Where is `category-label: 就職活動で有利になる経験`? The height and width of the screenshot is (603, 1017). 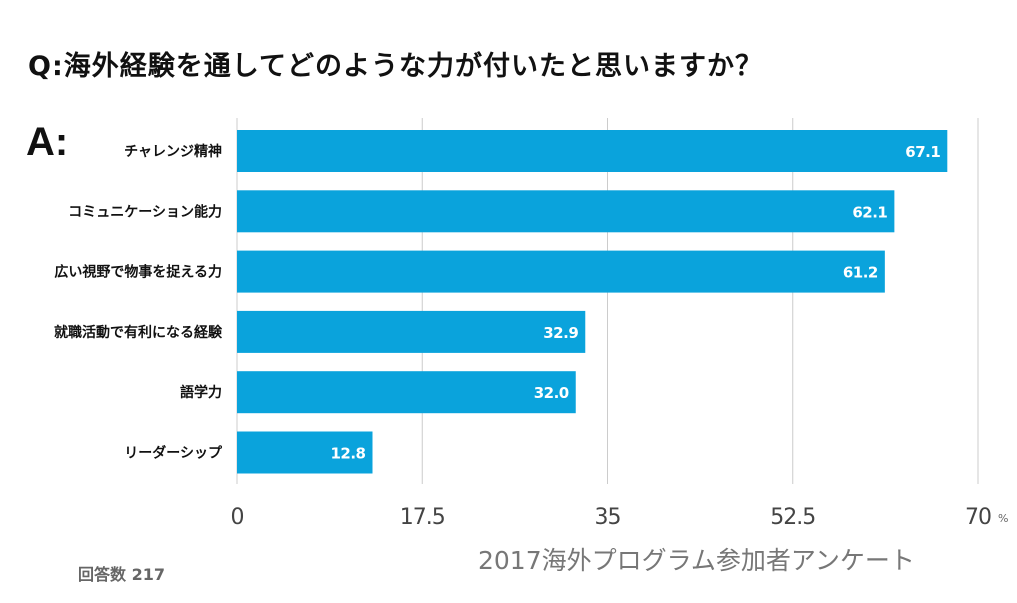
category-label: 就職活動で有利になる経験 is located at coordinates (138, 332).